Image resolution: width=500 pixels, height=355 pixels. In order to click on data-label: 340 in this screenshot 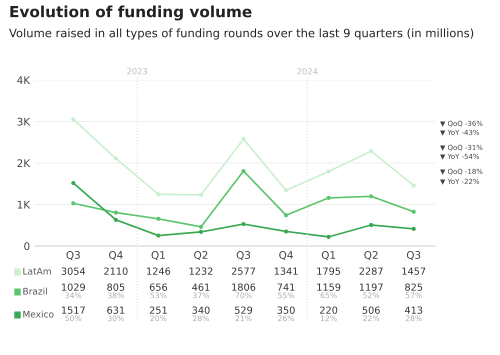, I will do `click(201, 310)`.